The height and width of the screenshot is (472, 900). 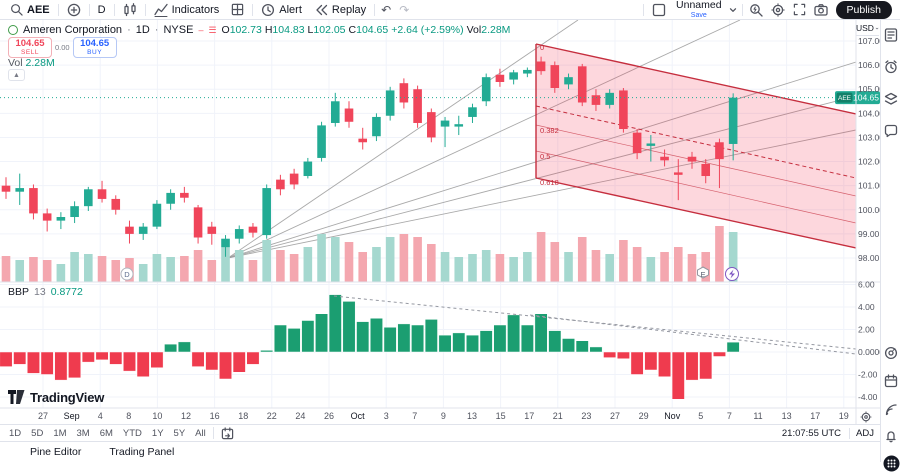 I want to click on price-tick: 105.00, so click(x=869, y=89).